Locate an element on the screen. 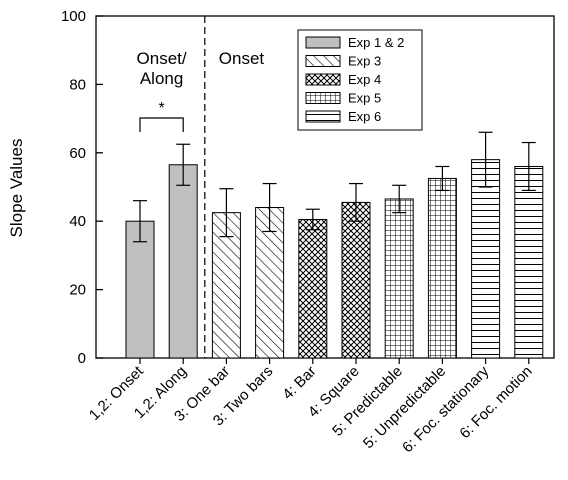  legend: Exp 1 & 2 Exp 3 Exp 4 Exp 5 Exp 6 is located at coordinates (360, 80).